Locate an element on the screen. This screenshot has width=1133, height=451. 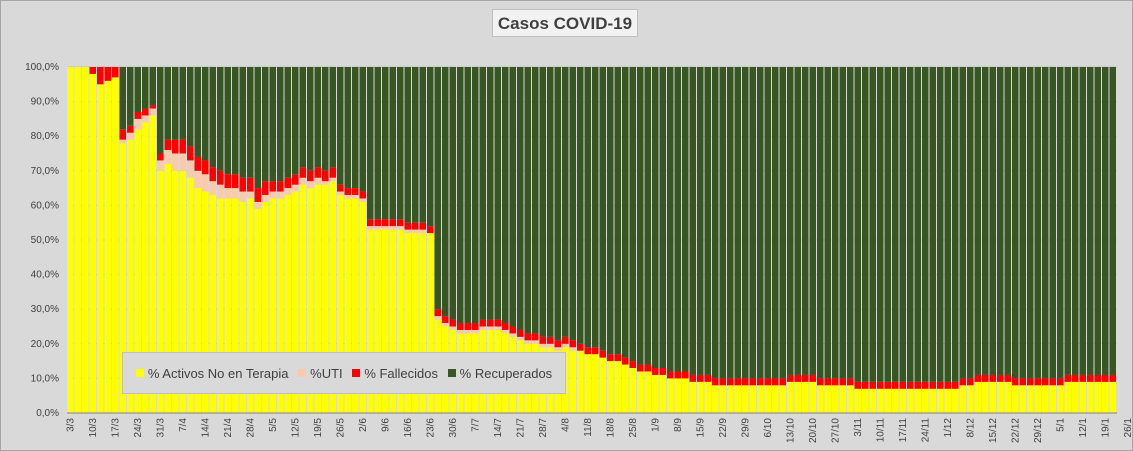
x-tick-label: 15/12 is located at coordinates (993, 430).